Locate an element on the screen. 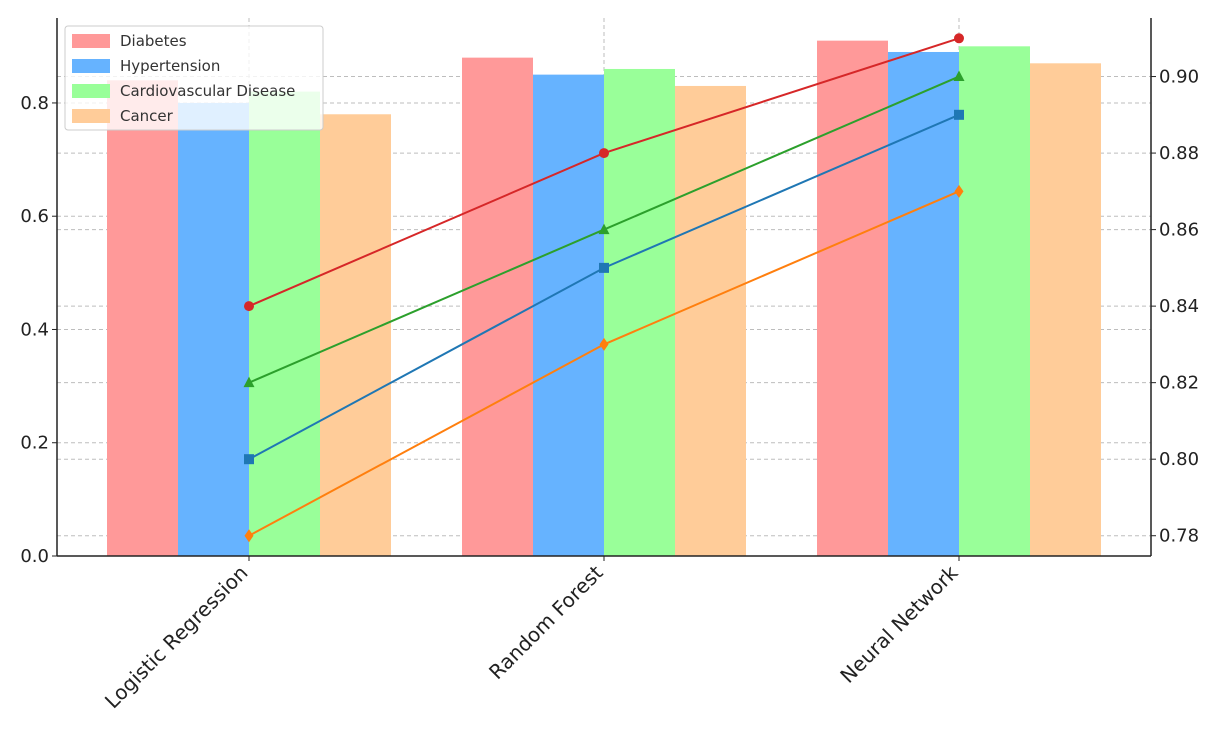 The height and width of the screenshot is (732, 1221). bar-diabetes-logistic-regression is located at coordinates (142, 318).